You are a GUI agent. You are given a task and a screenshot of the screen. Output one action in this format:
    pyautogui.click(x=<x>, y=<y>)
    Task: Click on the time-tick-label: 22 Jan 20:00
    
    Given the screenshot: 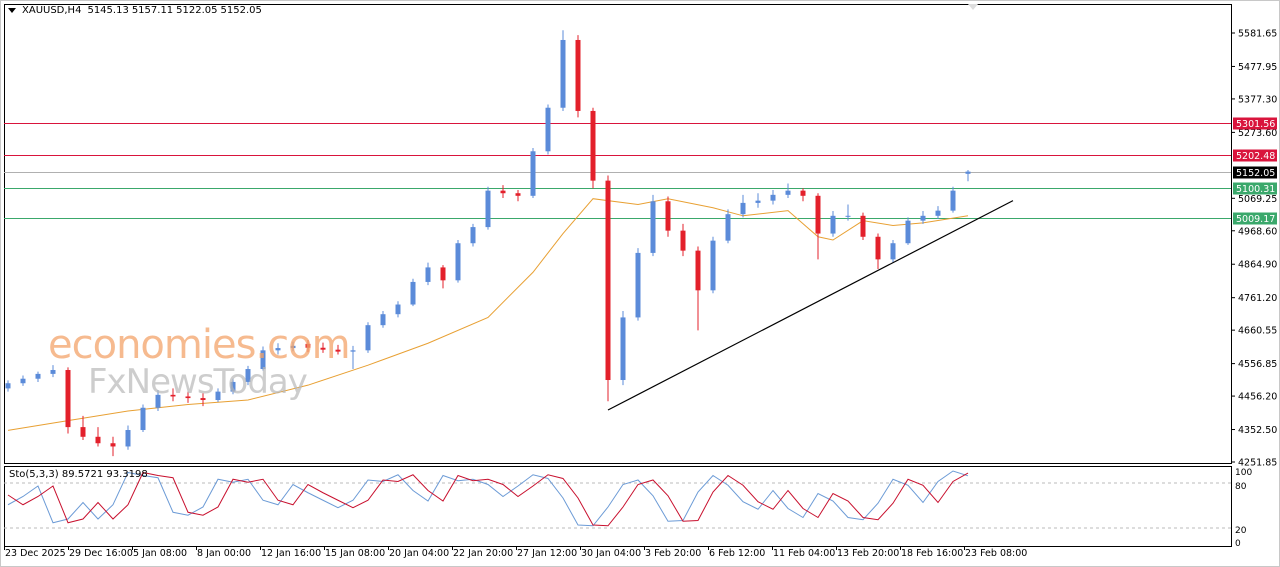 What is the action you would take?
    pyautogui.click(x=482, y=552)
    